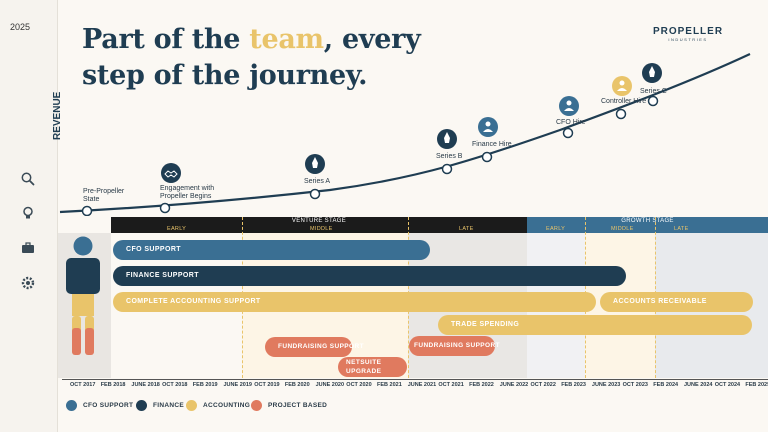 This screenshot has height=432, width=768. What do you see at coordinates (635, 385) in the screenshot?
I see `x-axis-tick-label: OCT 2023` at bounding box center [635, 385].